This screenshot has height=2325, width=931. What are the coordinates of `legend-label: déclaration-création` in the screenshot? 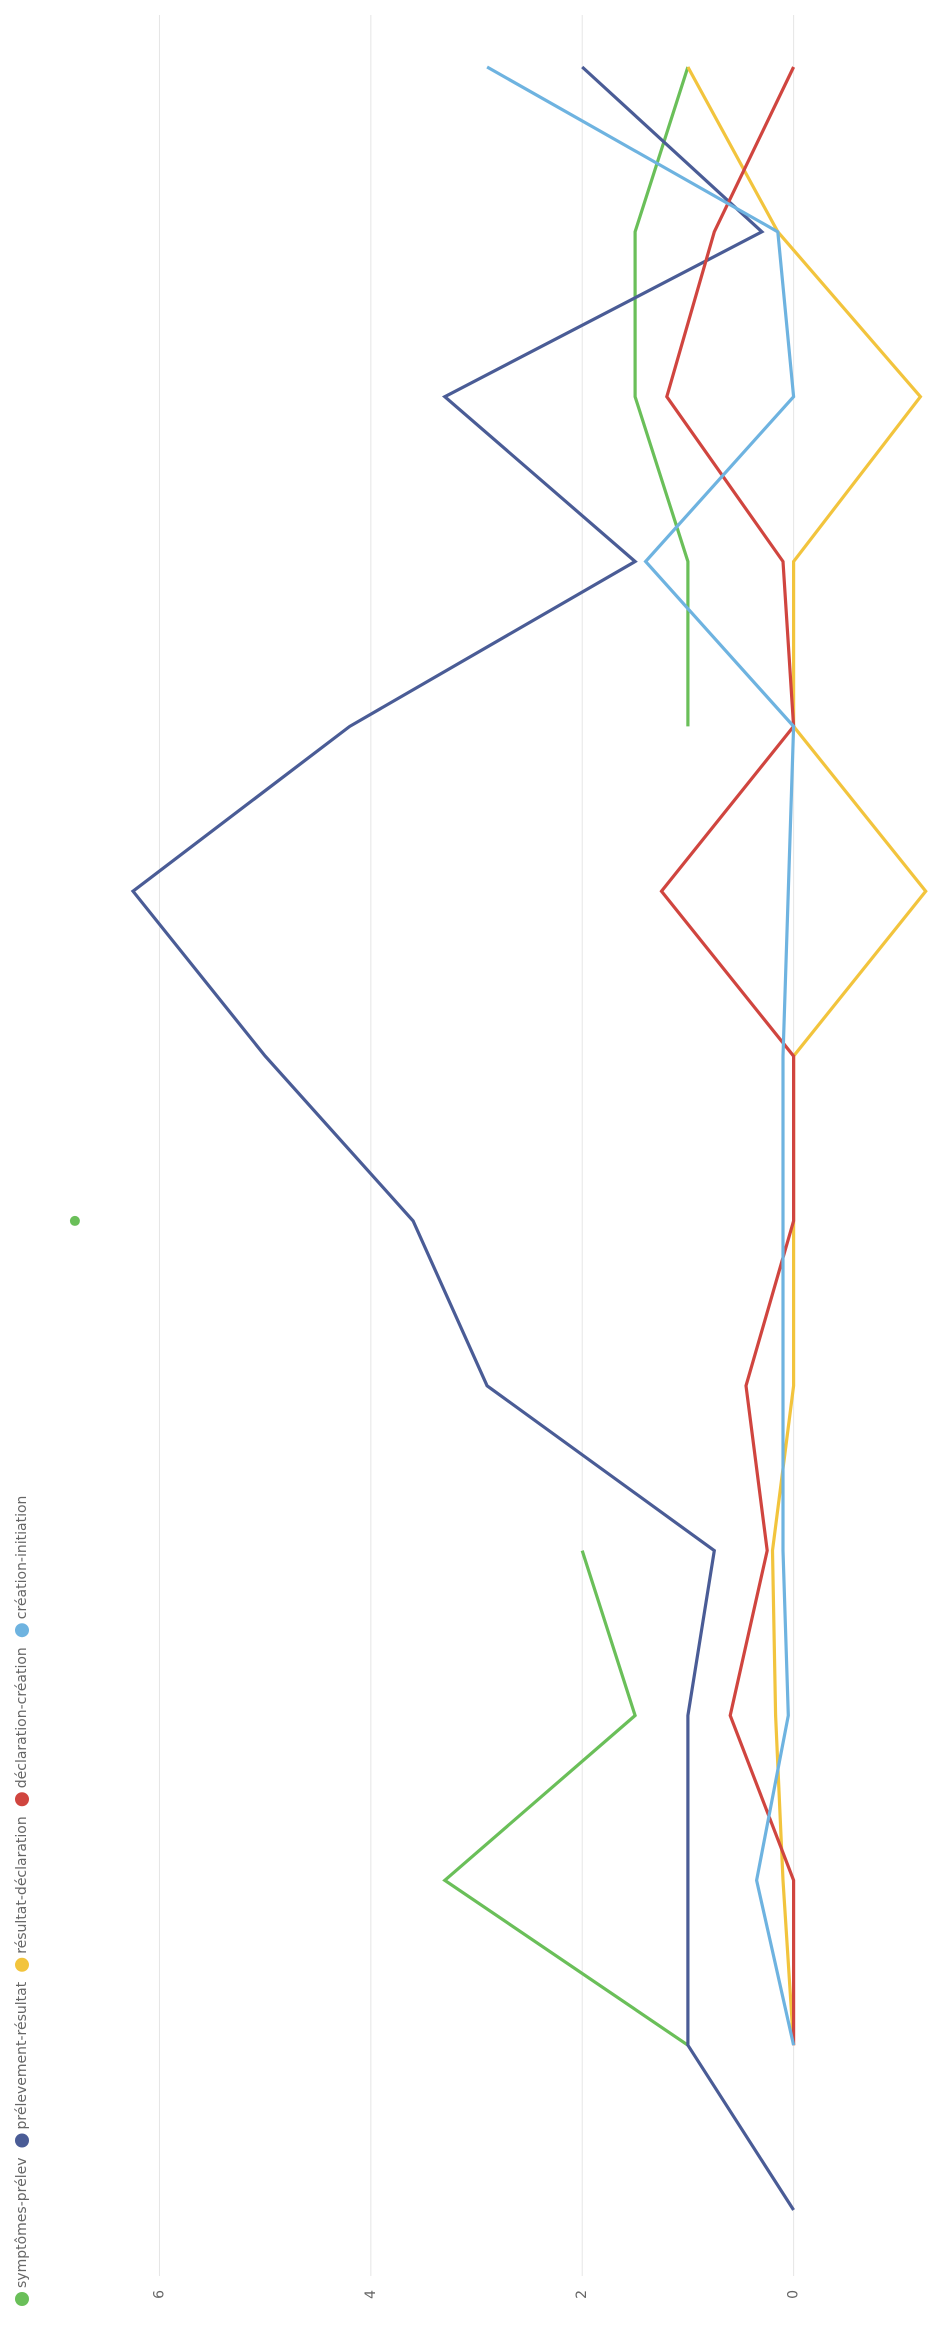 It's located at (22, 1717).